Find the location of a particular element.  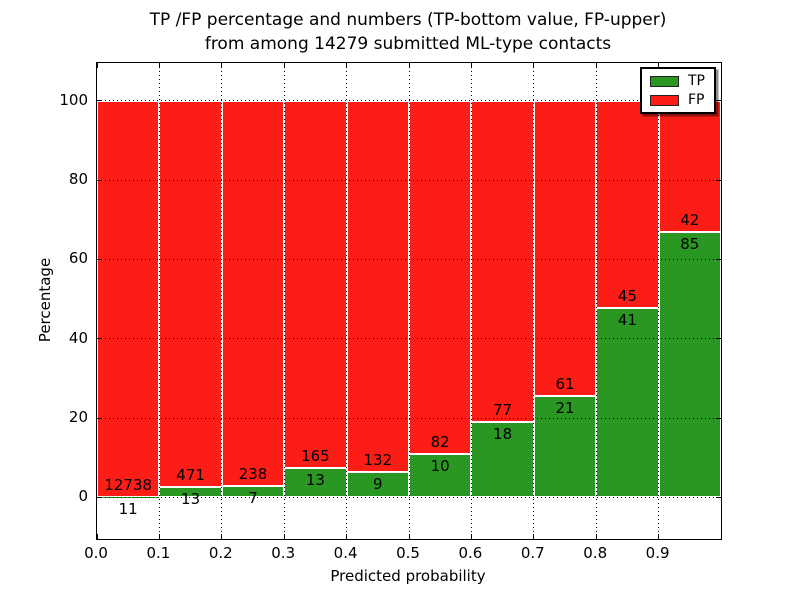

fp-count-label: 45 is located at coordinates (627, 296).